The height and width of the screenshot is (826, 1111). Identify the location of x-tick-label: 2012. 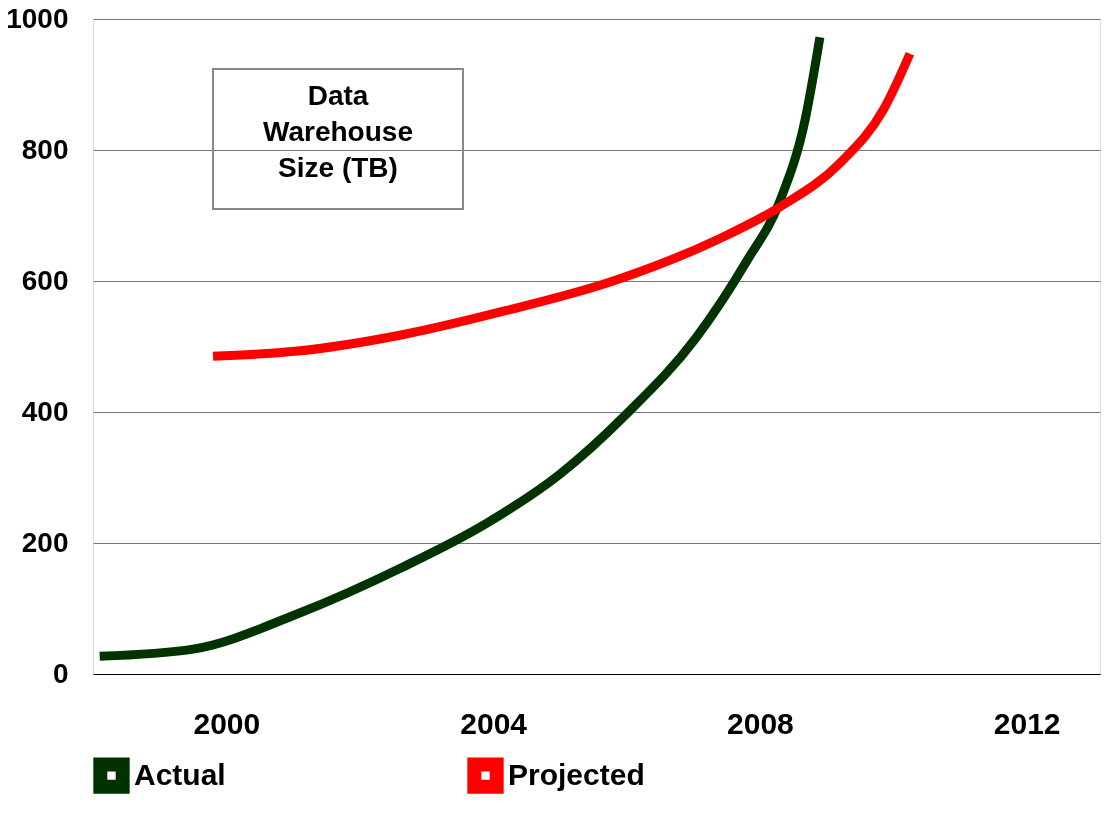
(1027, 723).